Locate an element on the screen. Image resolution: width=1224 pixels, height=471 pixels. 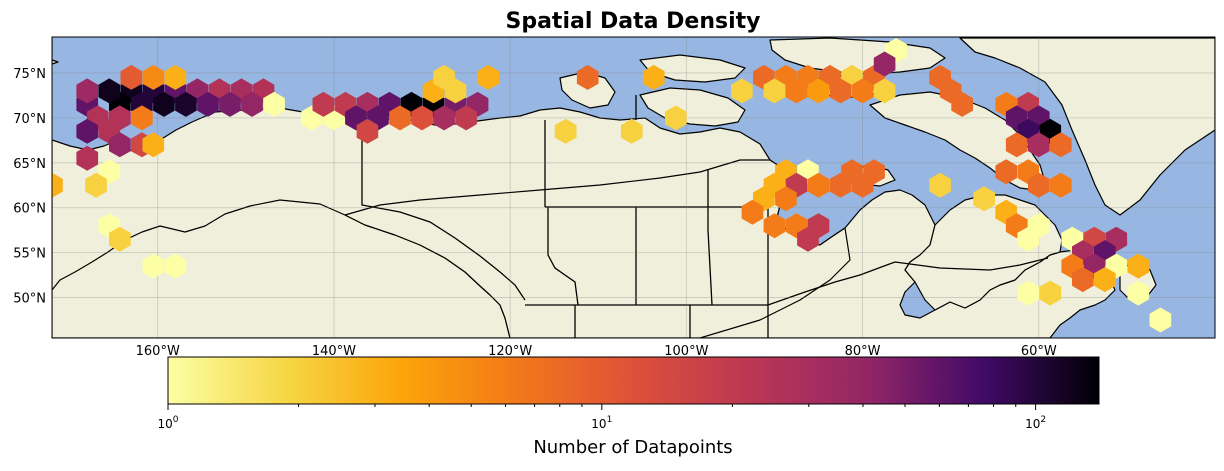
lat-tick-labels: 75°N 70°N 65°N 60°N 55°N 50°N is located at coordinates (29, 187).